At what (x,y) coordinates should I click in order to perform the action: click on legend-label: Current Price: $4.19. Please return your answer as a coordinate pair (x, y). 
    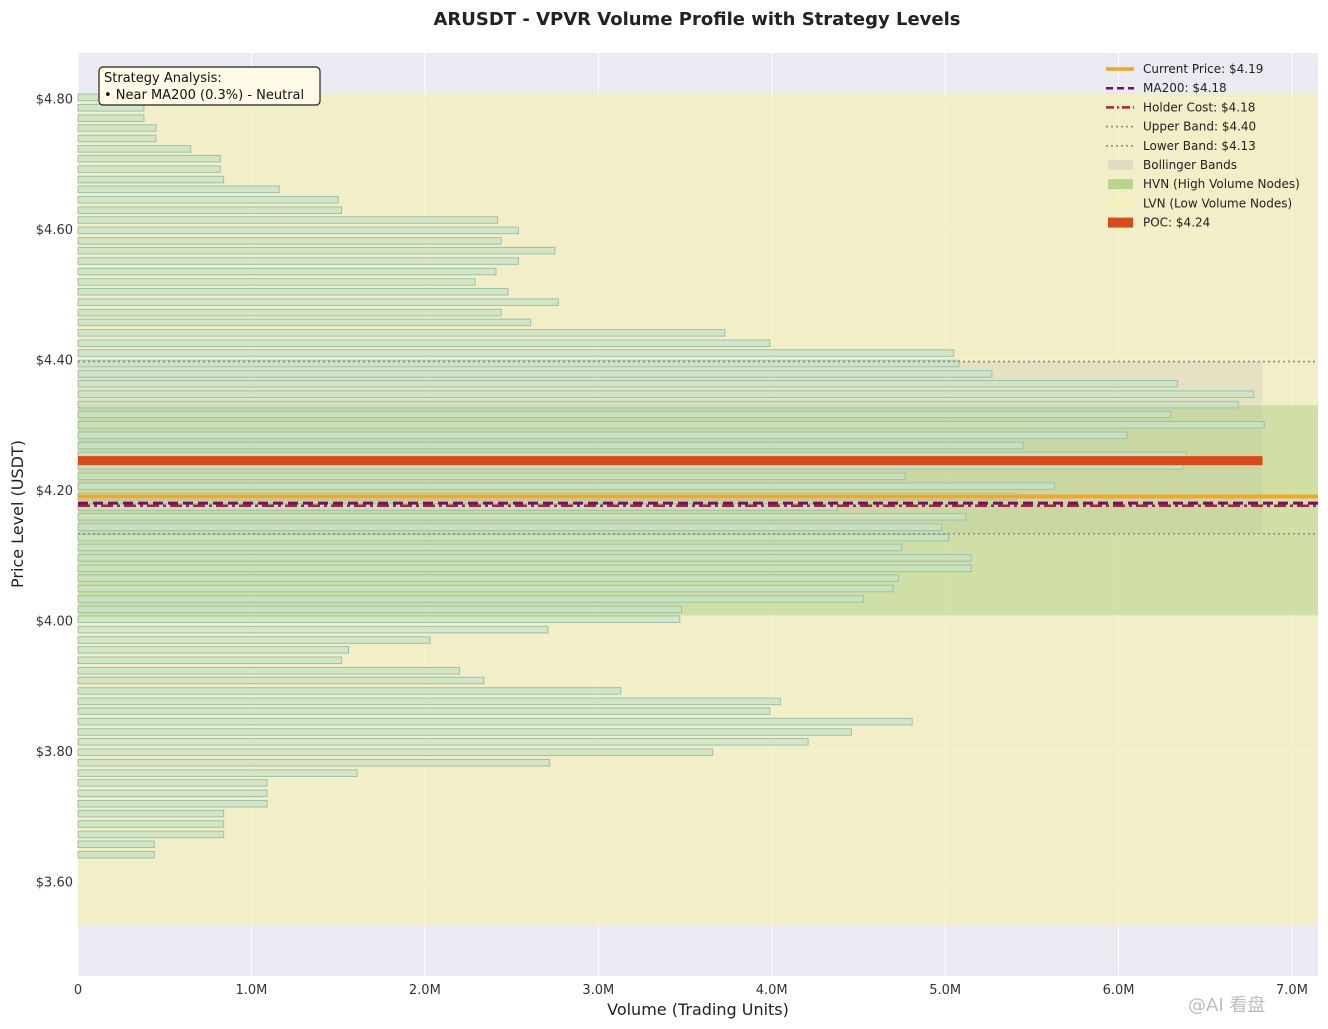
    Looking at the image, I should click on (1203, 69).